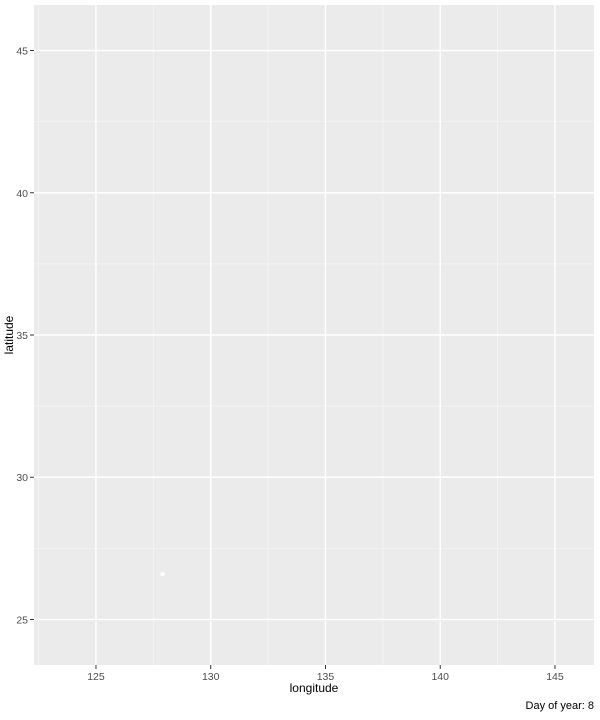 The image size is (600, 720). Describe the element at coordinates (314, 688) in the screenshot. I see `x-axis-title: longitude` at that location.